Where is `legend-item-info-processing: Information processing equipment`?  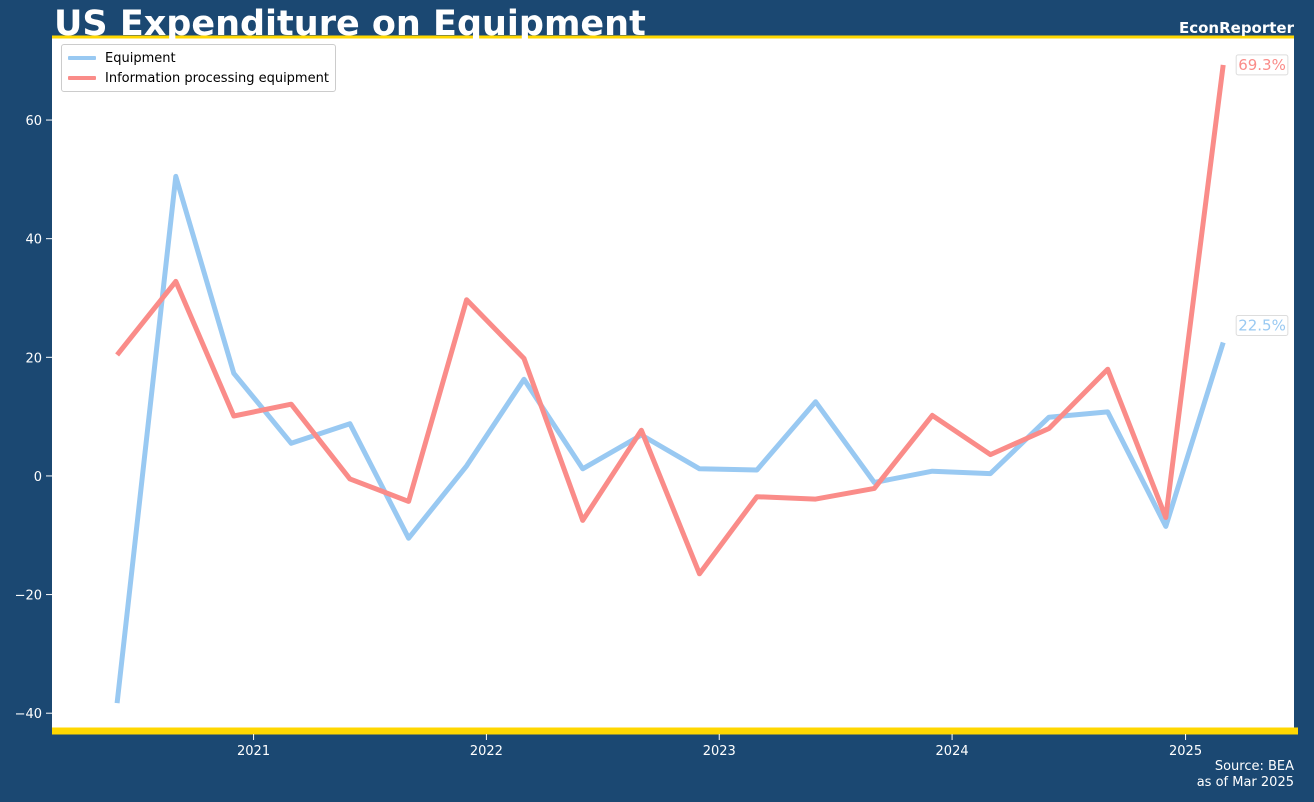 legend-item-info-processing: Information processing equipment is located at coordinates (198, 78).